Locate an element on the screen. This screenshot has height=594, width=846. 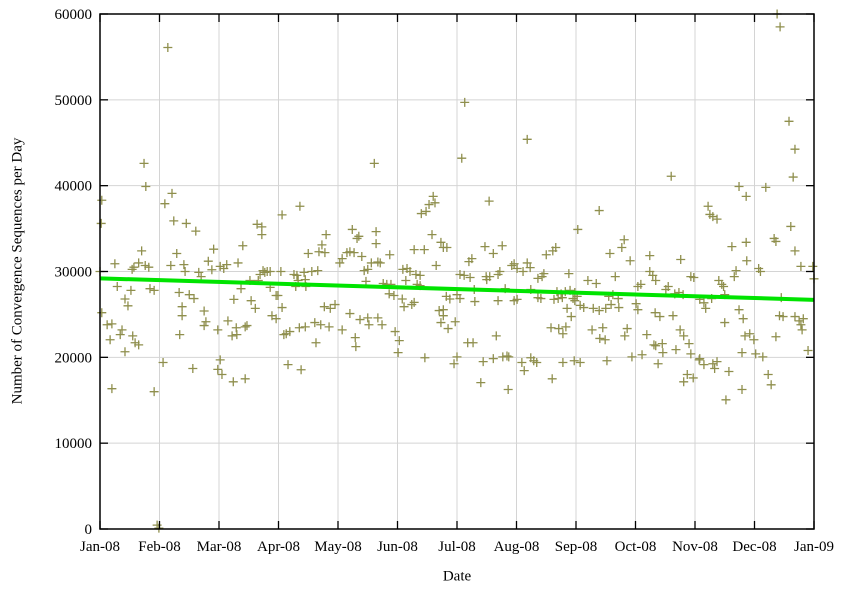
trend-line is located at coordinates (457, 289).